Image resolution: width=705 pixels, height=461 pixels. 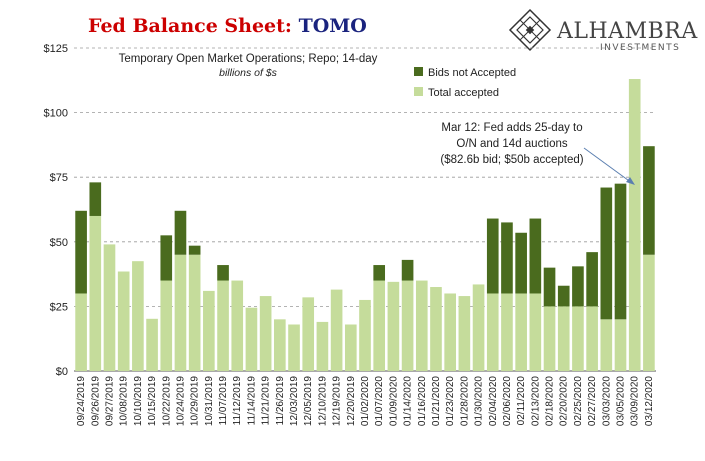 I want to click on legend-label-total-accepted: Total accepted, so click(x=463, y=93).